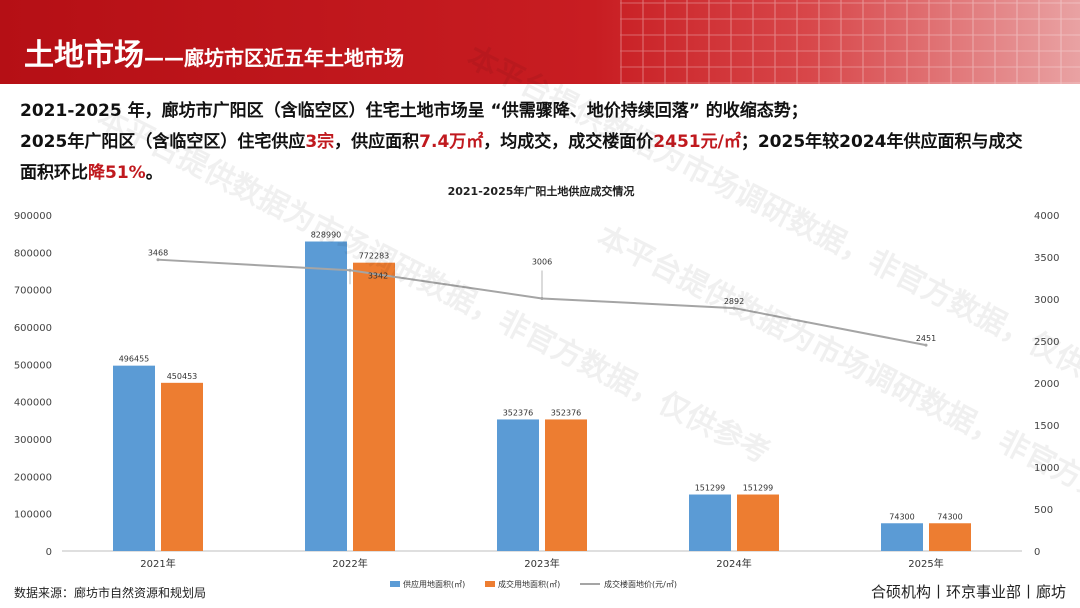 This screenshot has height=608, width=1080. What do you see at coordinates (274, 58) in the screenshot?
I see `page-title-sub: ——廊坊市区近五年土地市场` at bounding box center [274, 58].